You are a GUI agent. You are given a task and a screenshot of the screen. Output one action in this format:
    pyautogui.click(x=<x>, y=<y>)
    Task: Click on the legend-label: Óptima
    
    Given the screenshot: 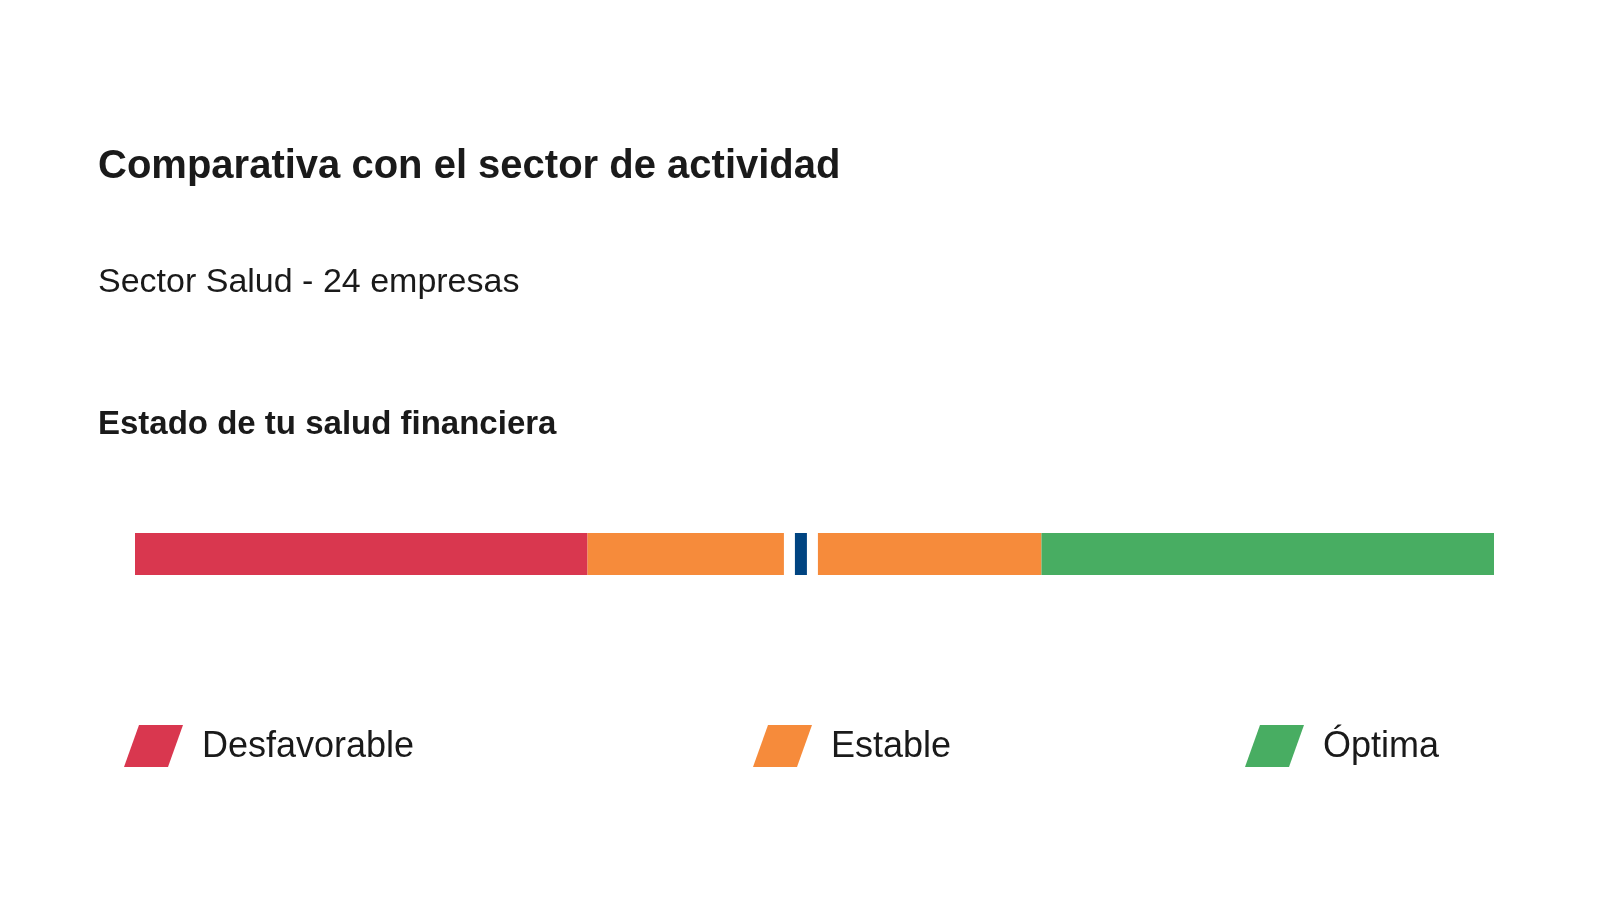 What is the action you would take?
    pyautogui.click(x=1382, y=744)
    